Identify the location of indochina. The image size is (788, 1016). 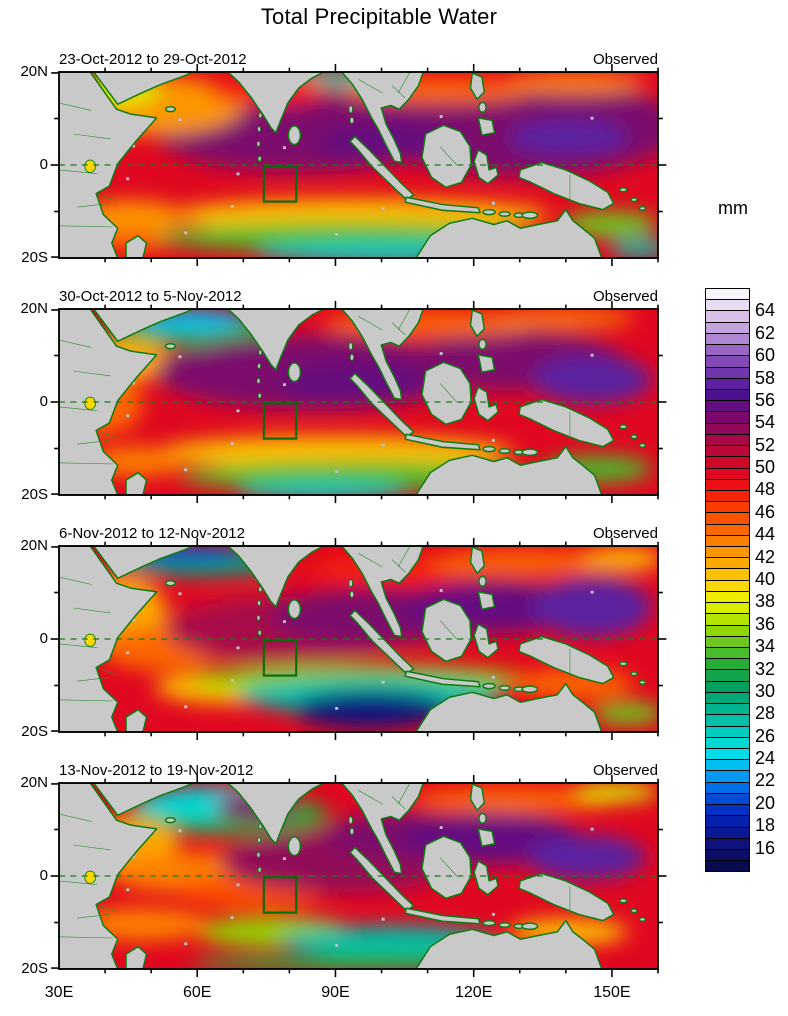
(382, 829).